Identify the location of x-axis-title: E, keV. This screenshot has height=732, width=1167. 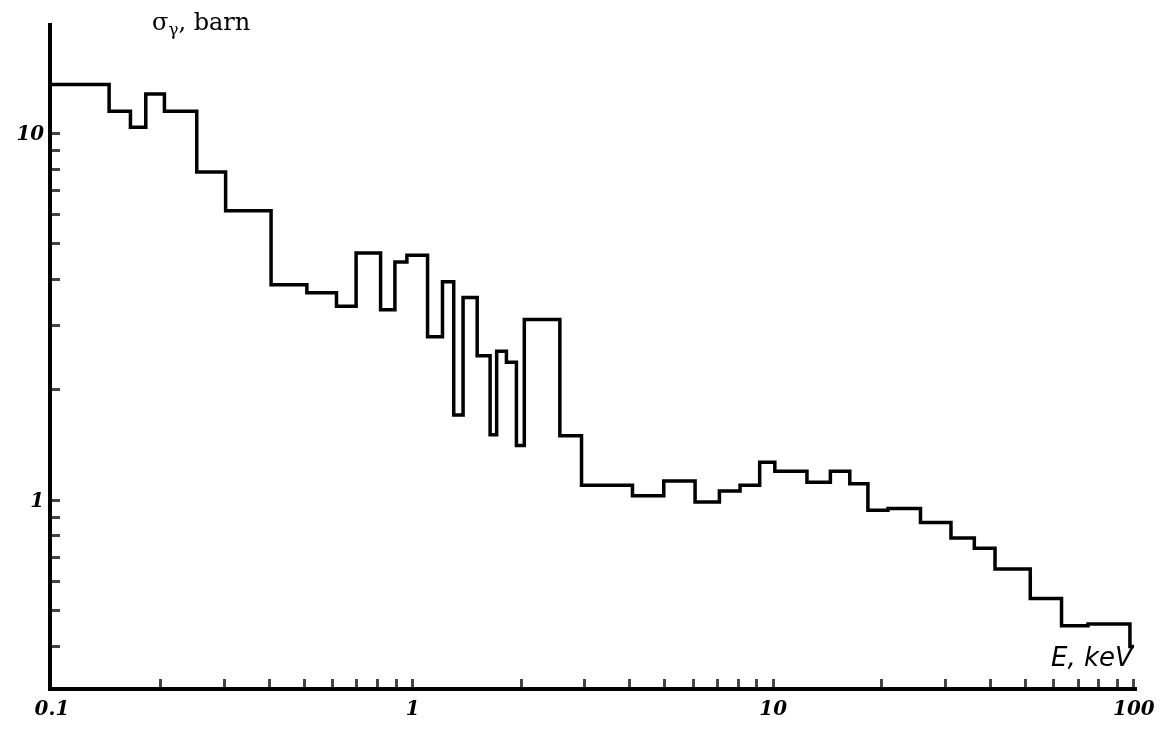
(1093, 657).